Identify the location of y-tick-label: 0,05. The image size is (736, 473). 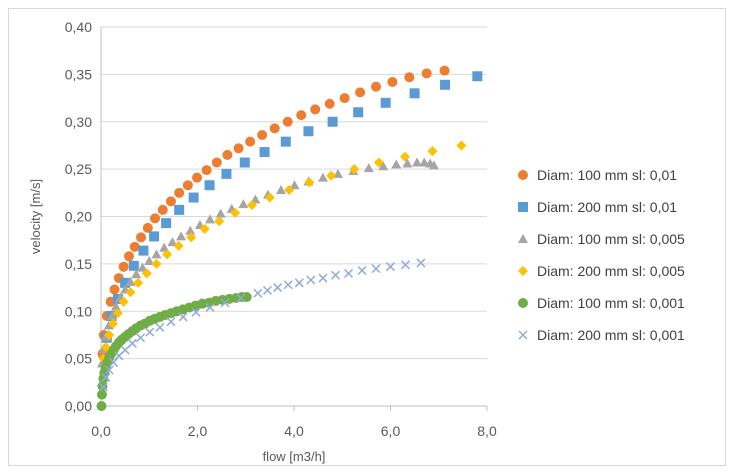
(78, 359).